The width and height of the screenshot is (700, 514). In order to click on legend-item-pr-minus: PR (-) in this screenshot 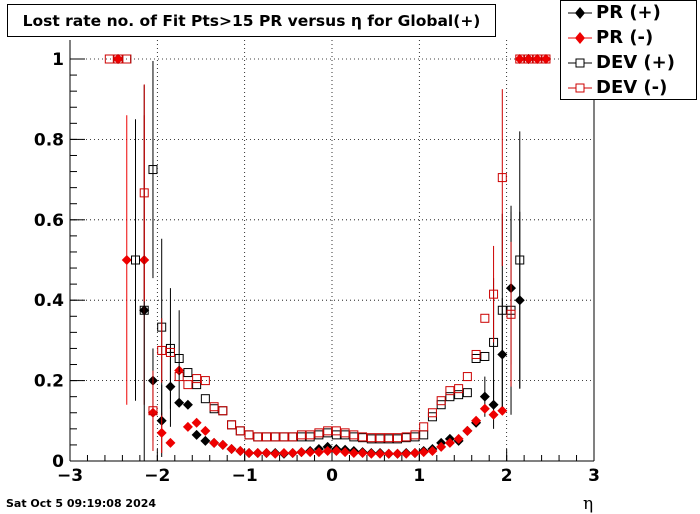, I will do `click(628, 38)`.